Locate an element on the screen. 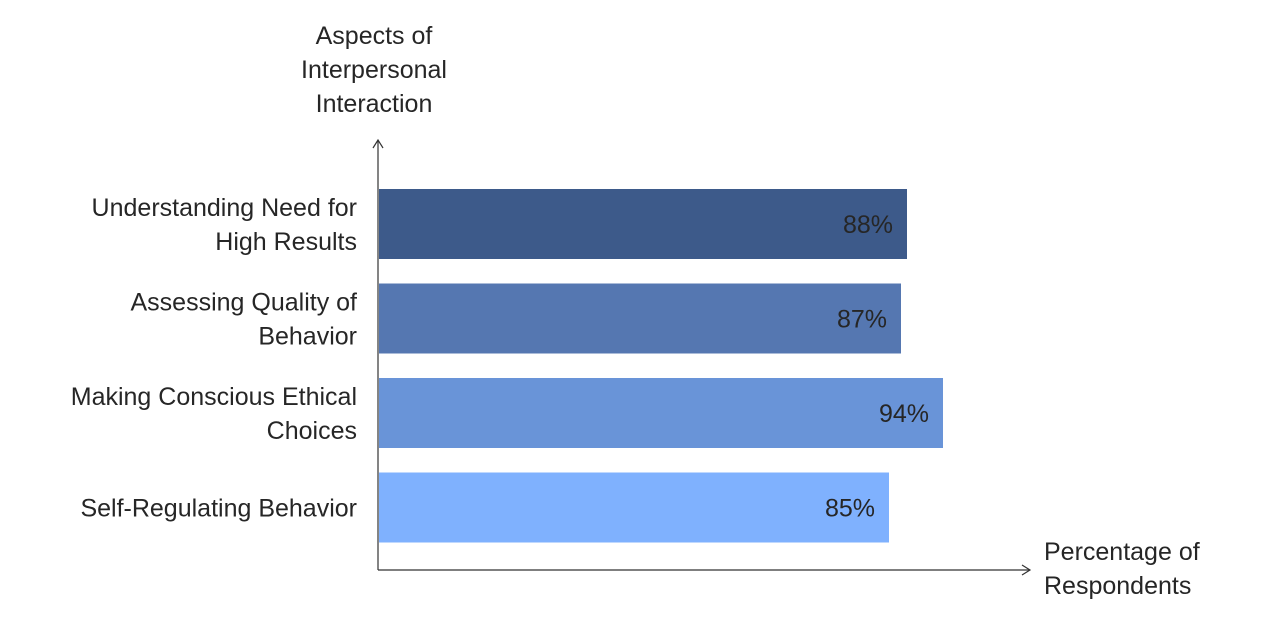  y-axis-title-line: Interpersonal is located at coordinates (374, 70).